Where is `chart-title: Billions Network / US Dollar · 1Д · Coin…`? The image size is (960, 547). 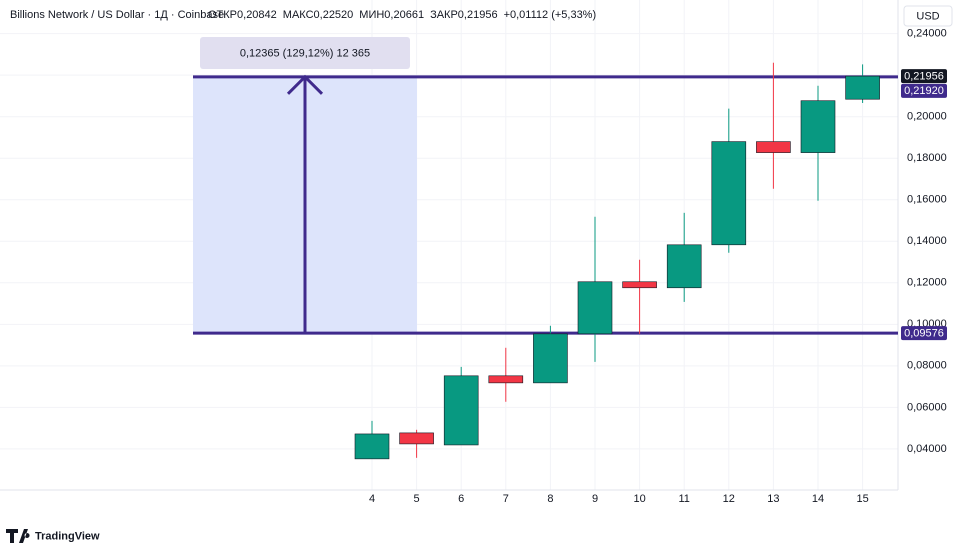 chart-title: Billions Network / US Dollar · 1Д · Coin… is located at coordinates (117, 15).